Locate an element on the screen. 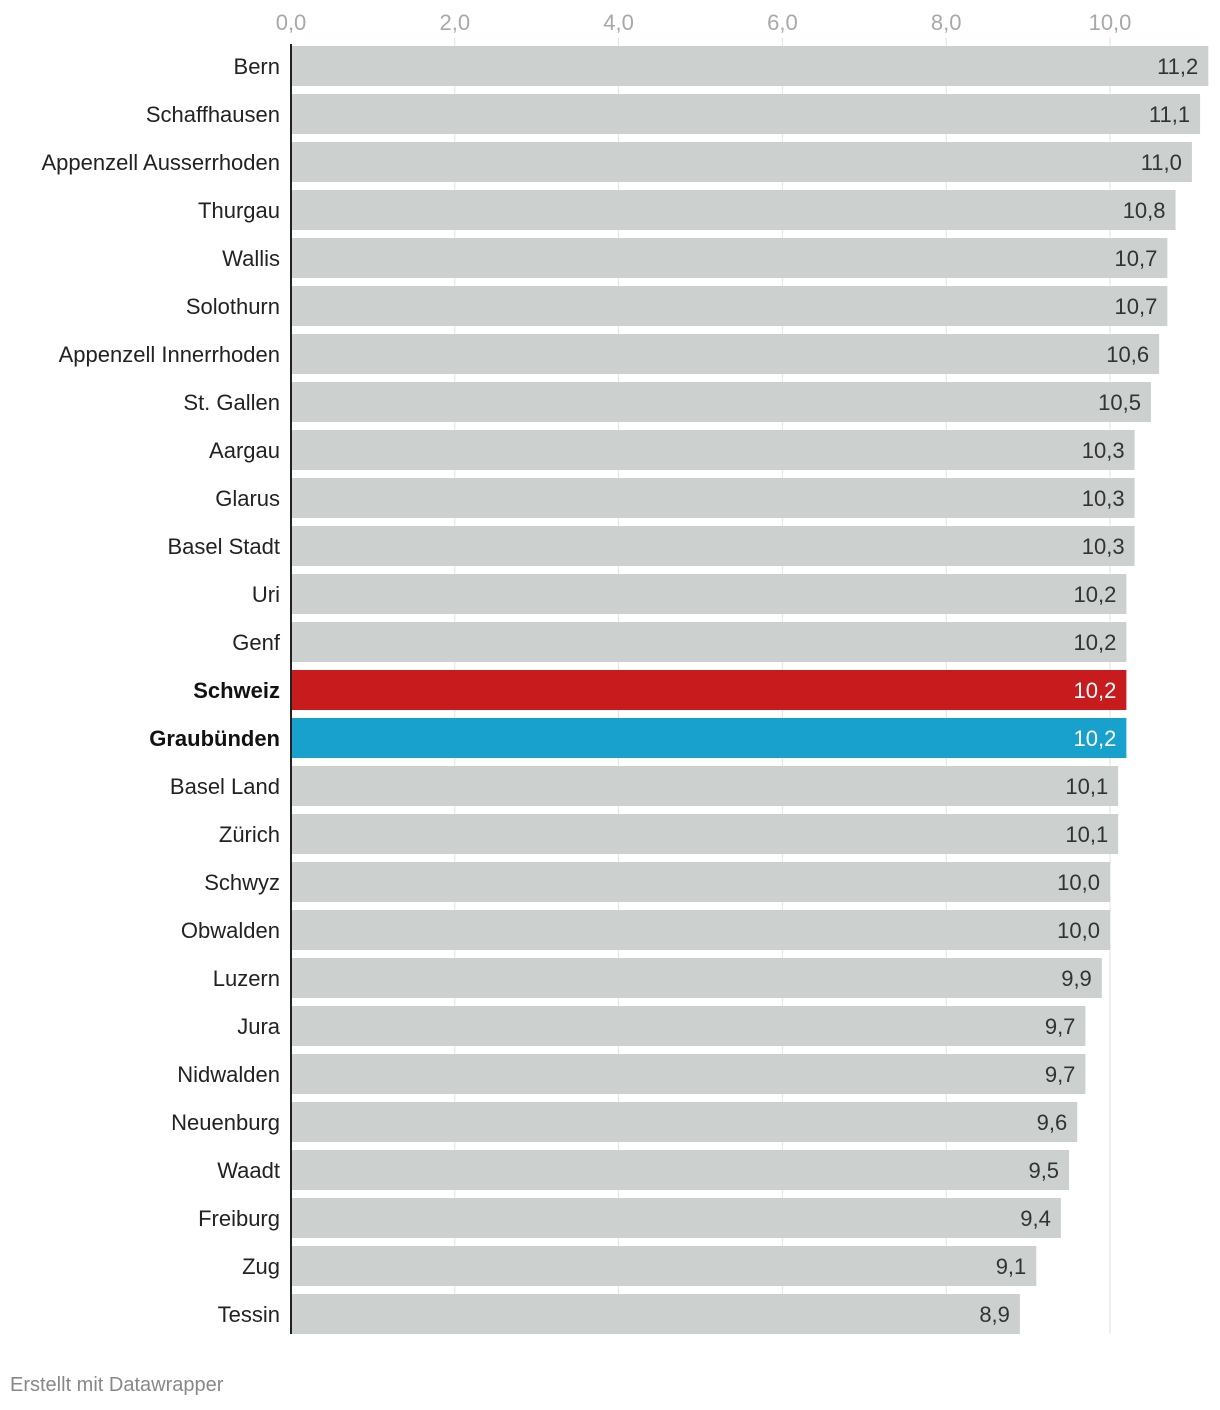 The image size is (1220, 1410). value-label: 10,5 is located at coordinates (1119, 402).